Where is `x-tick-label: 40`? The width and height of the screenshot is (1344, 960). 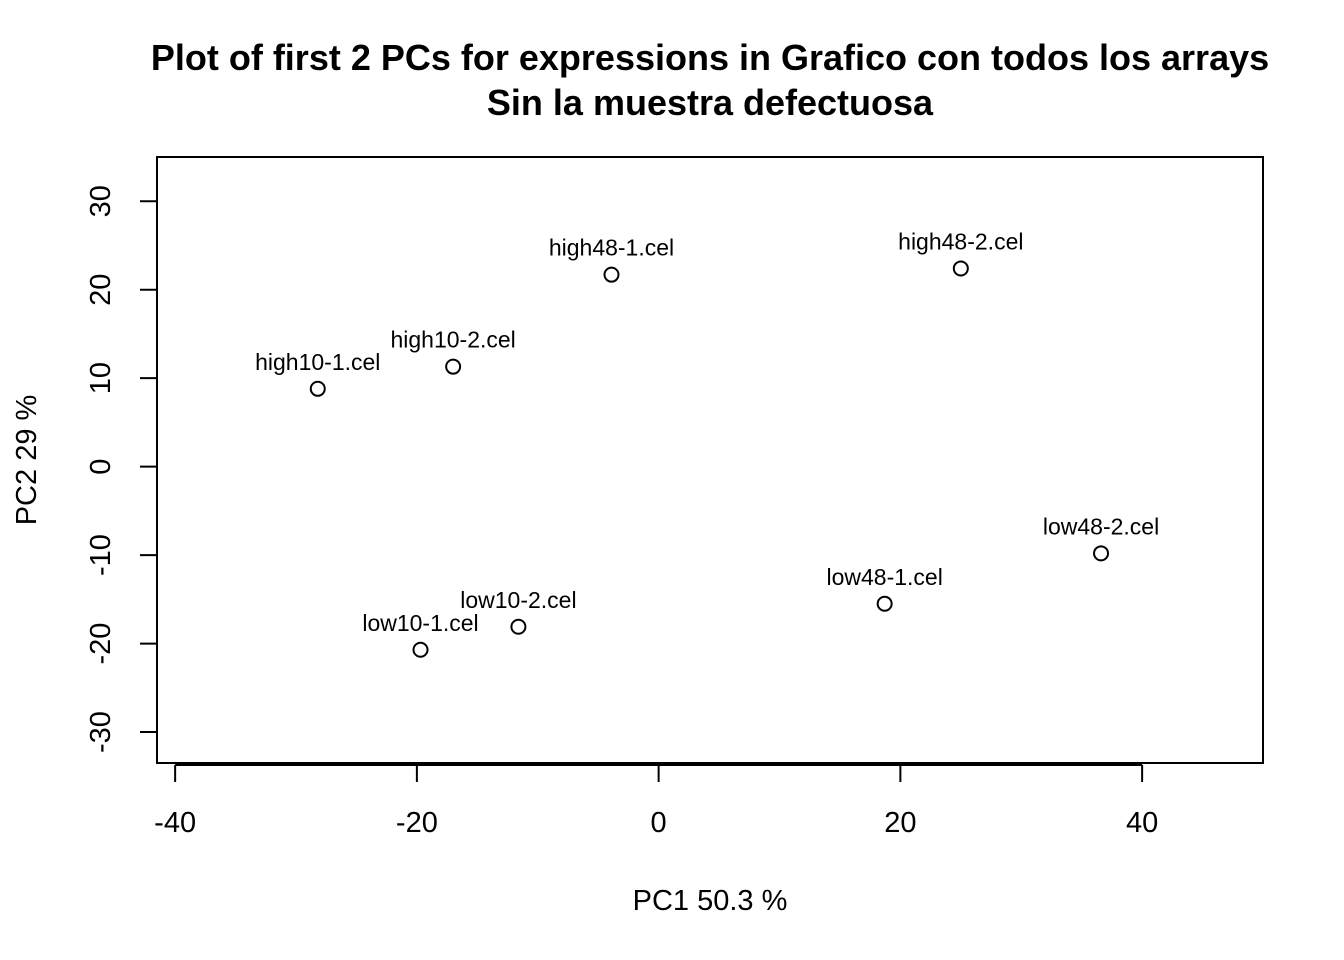
x-tick-label: 40 is located at coordinates (1142, 823).